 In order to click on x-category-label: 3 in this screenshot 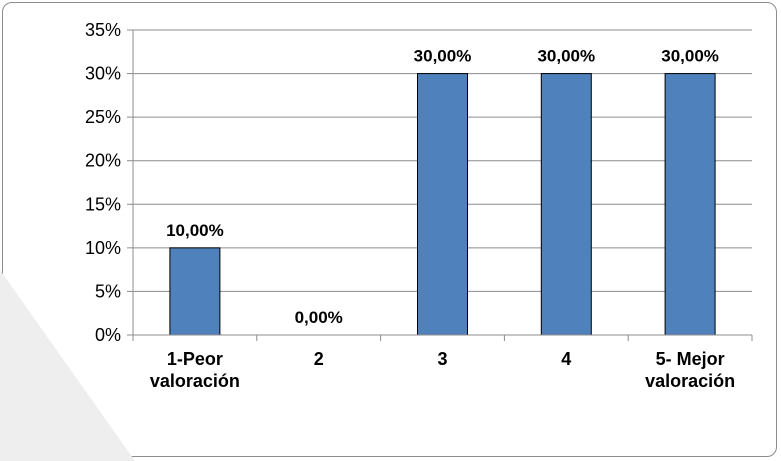, I will do `click(442, 359)`.